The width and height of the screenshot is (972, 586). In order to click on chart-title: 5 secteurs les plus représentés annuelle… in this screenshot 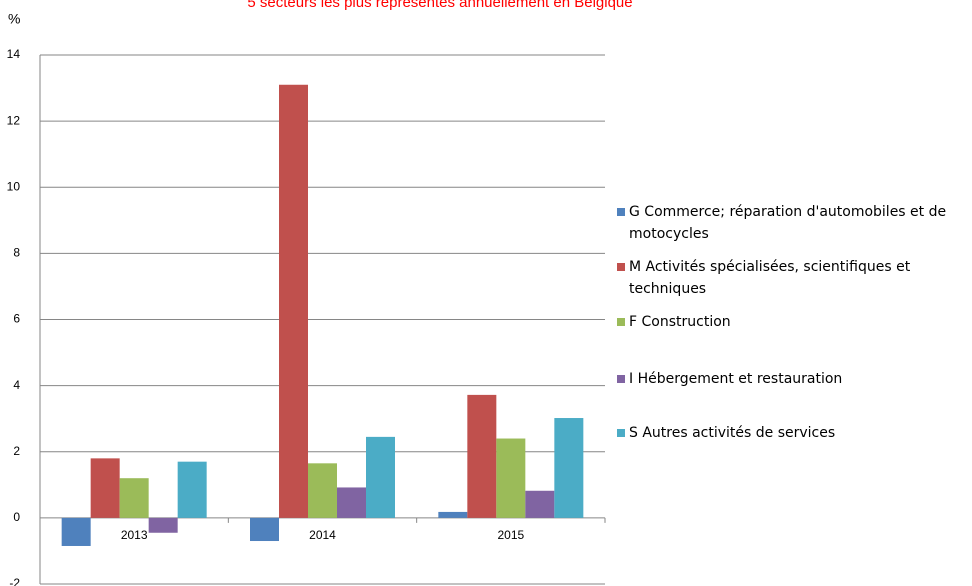, I will do `click(439, 5)`.